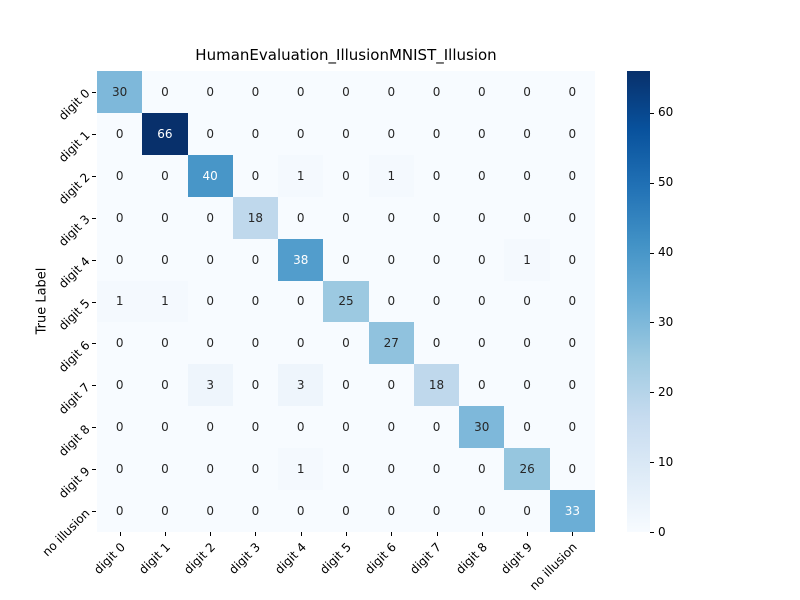 Image resolution: width=800 pixels, height=600 pixels. What do you see at coordinates (66, 532) in the screenshot?
I see `y-tick-label: no illusion` at bounding box center [66, 532].